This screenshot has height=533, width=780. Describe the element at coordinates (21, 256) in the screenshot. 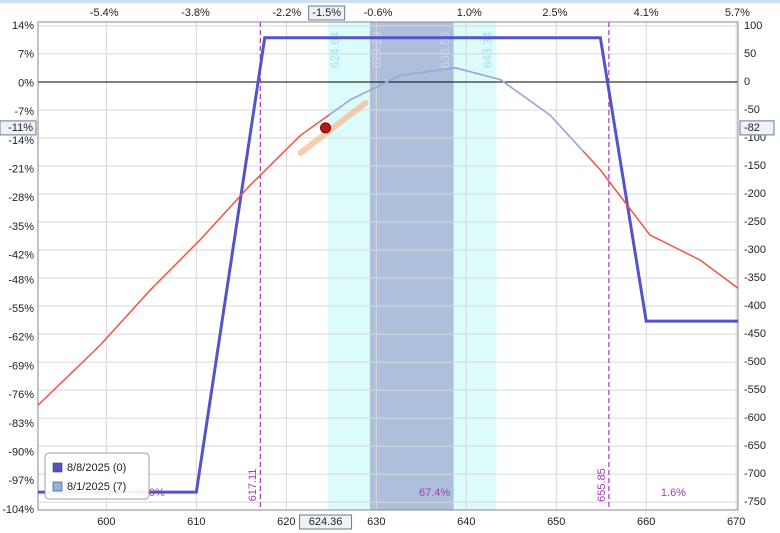

I see `y-tick-label: -42%` at that location.